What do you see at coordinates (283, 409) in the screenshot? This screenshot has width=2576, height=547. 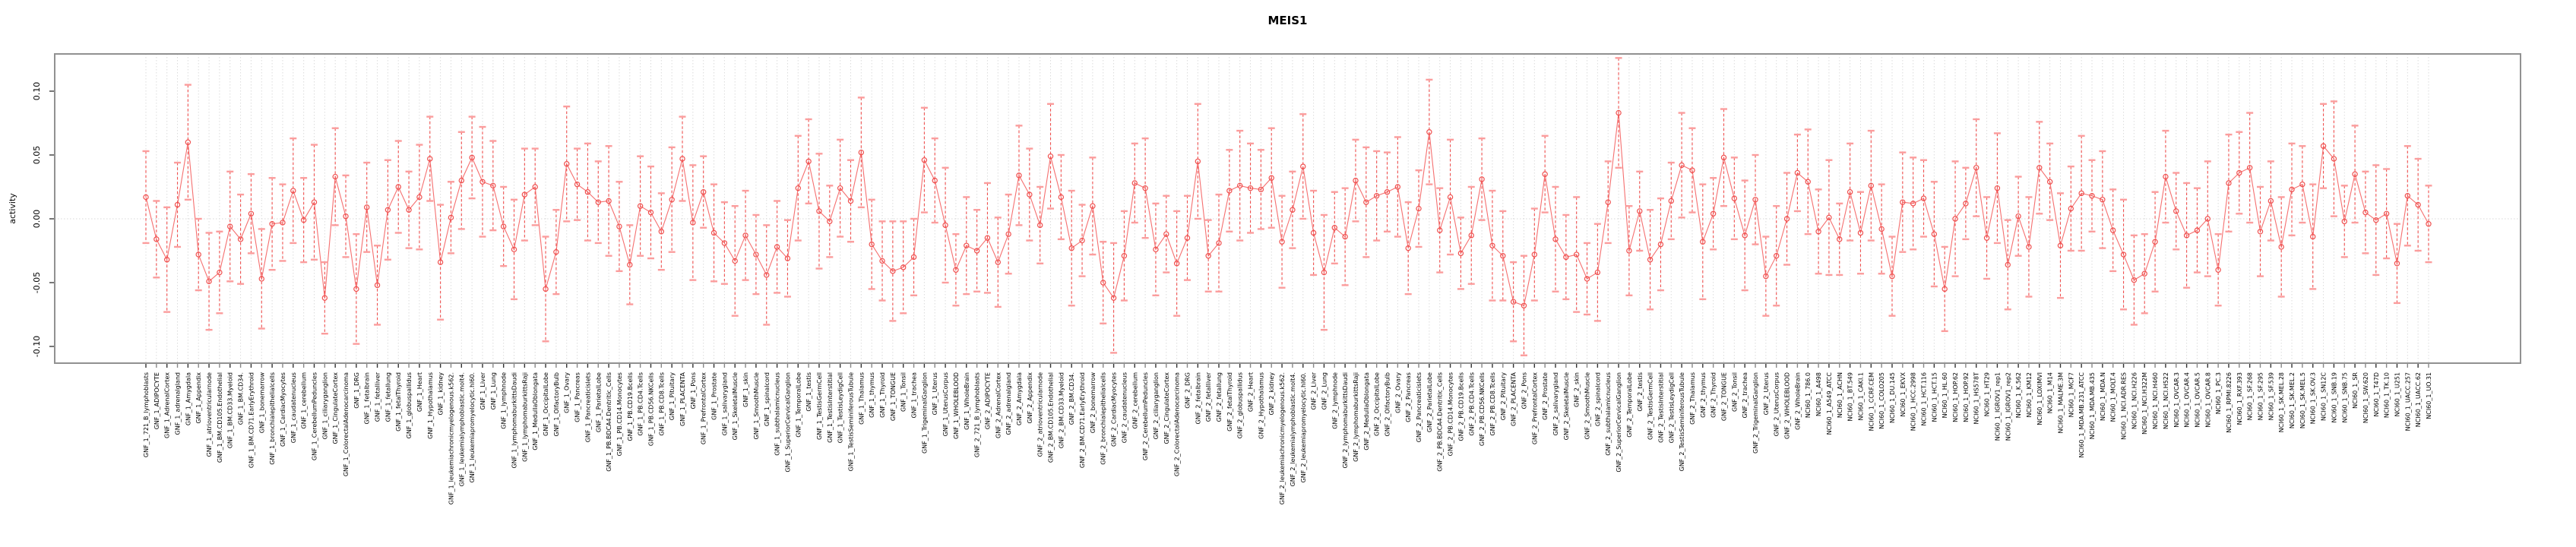 I see `x-tick-label: GNF_1_CardiacMyocytes` at bounding box center [283, 409].